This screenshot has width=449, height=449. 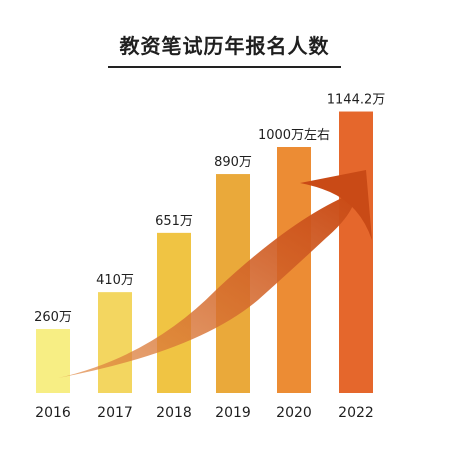 What do you see at coordinates (356, 100) in the screenshot?
I see `data-label-2022: 1144.2万` at bounding box center [356, 100].